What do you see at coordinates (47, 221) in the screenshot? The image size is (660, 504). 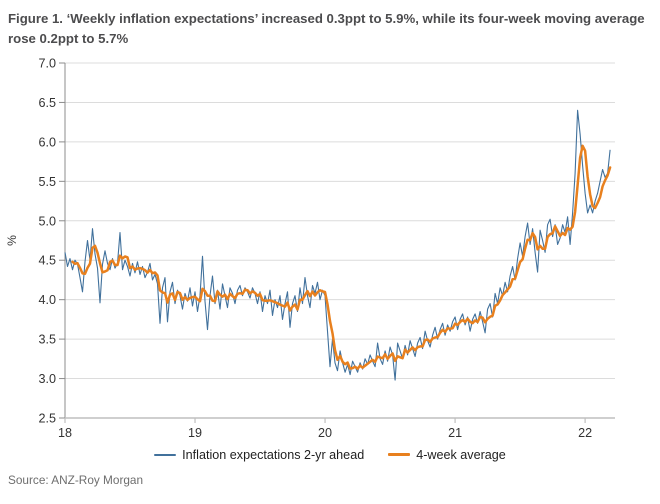 I see `y-tick-label: 5.0` at bounding box center [47, 221].